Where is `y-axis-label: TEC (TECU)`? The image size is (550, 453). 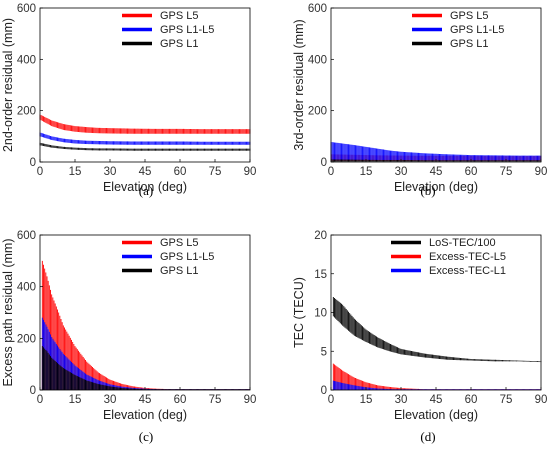
y-axis-label: TEC (TECU) is located at coordinates (299, 312).